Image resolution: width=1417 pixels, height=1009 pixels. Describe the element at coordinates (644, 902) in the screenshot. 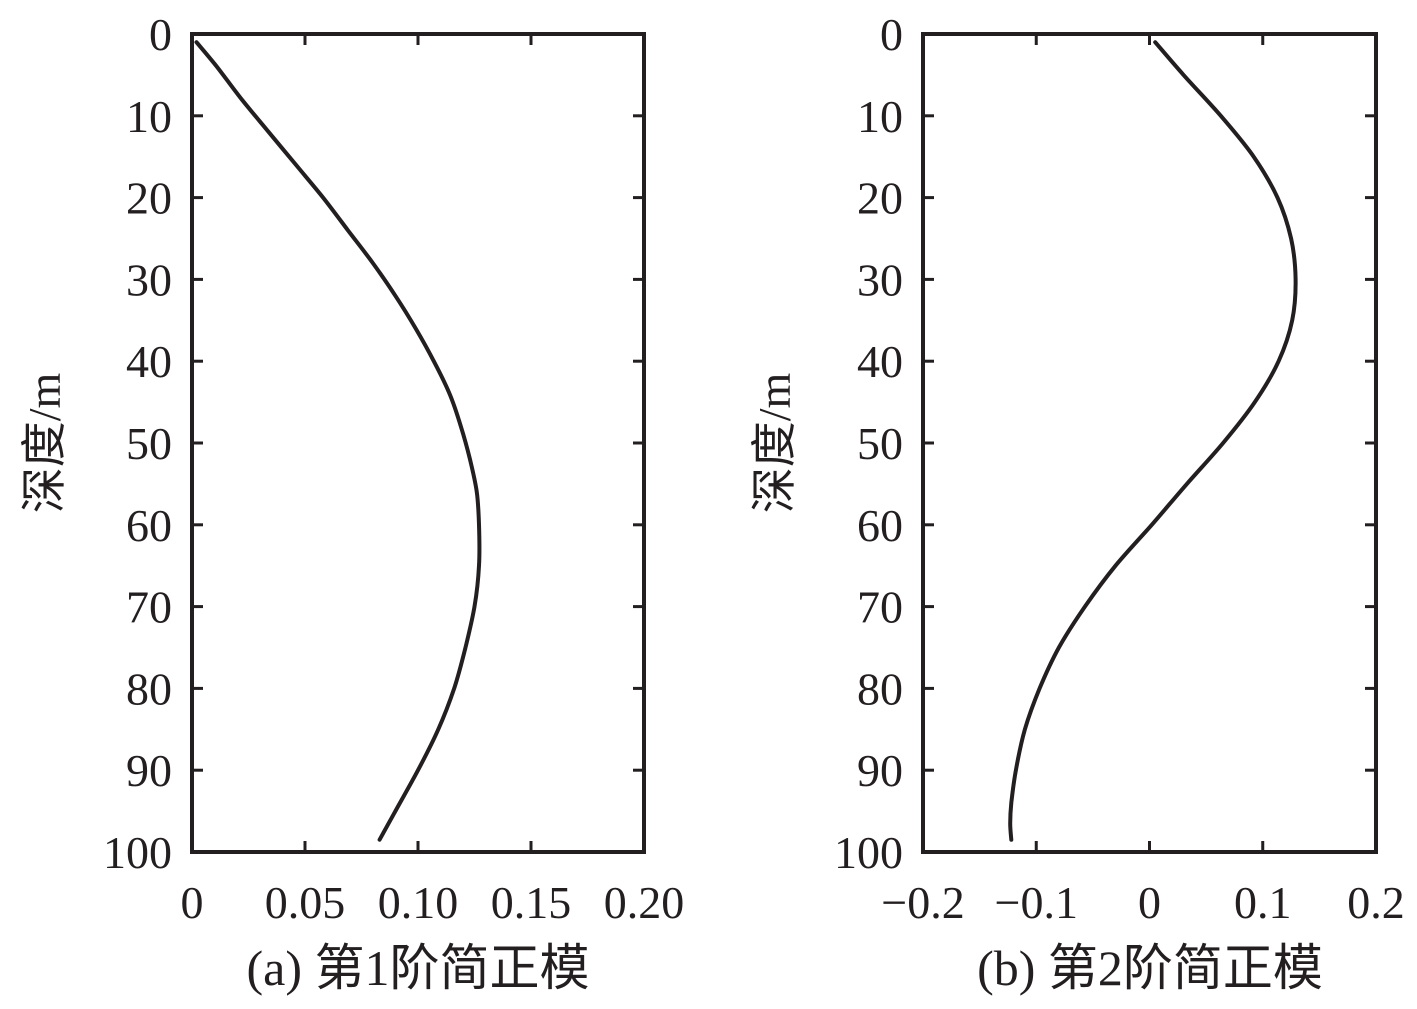

I see `x-tick-label: 0.20` at that location.